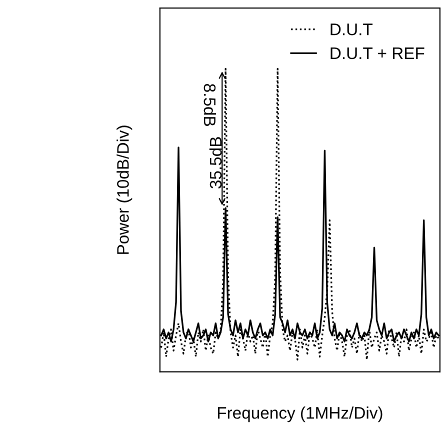 This screenshot has height=448, width=448. I want to click on annotation: 8.5dB, so click(210, 105).